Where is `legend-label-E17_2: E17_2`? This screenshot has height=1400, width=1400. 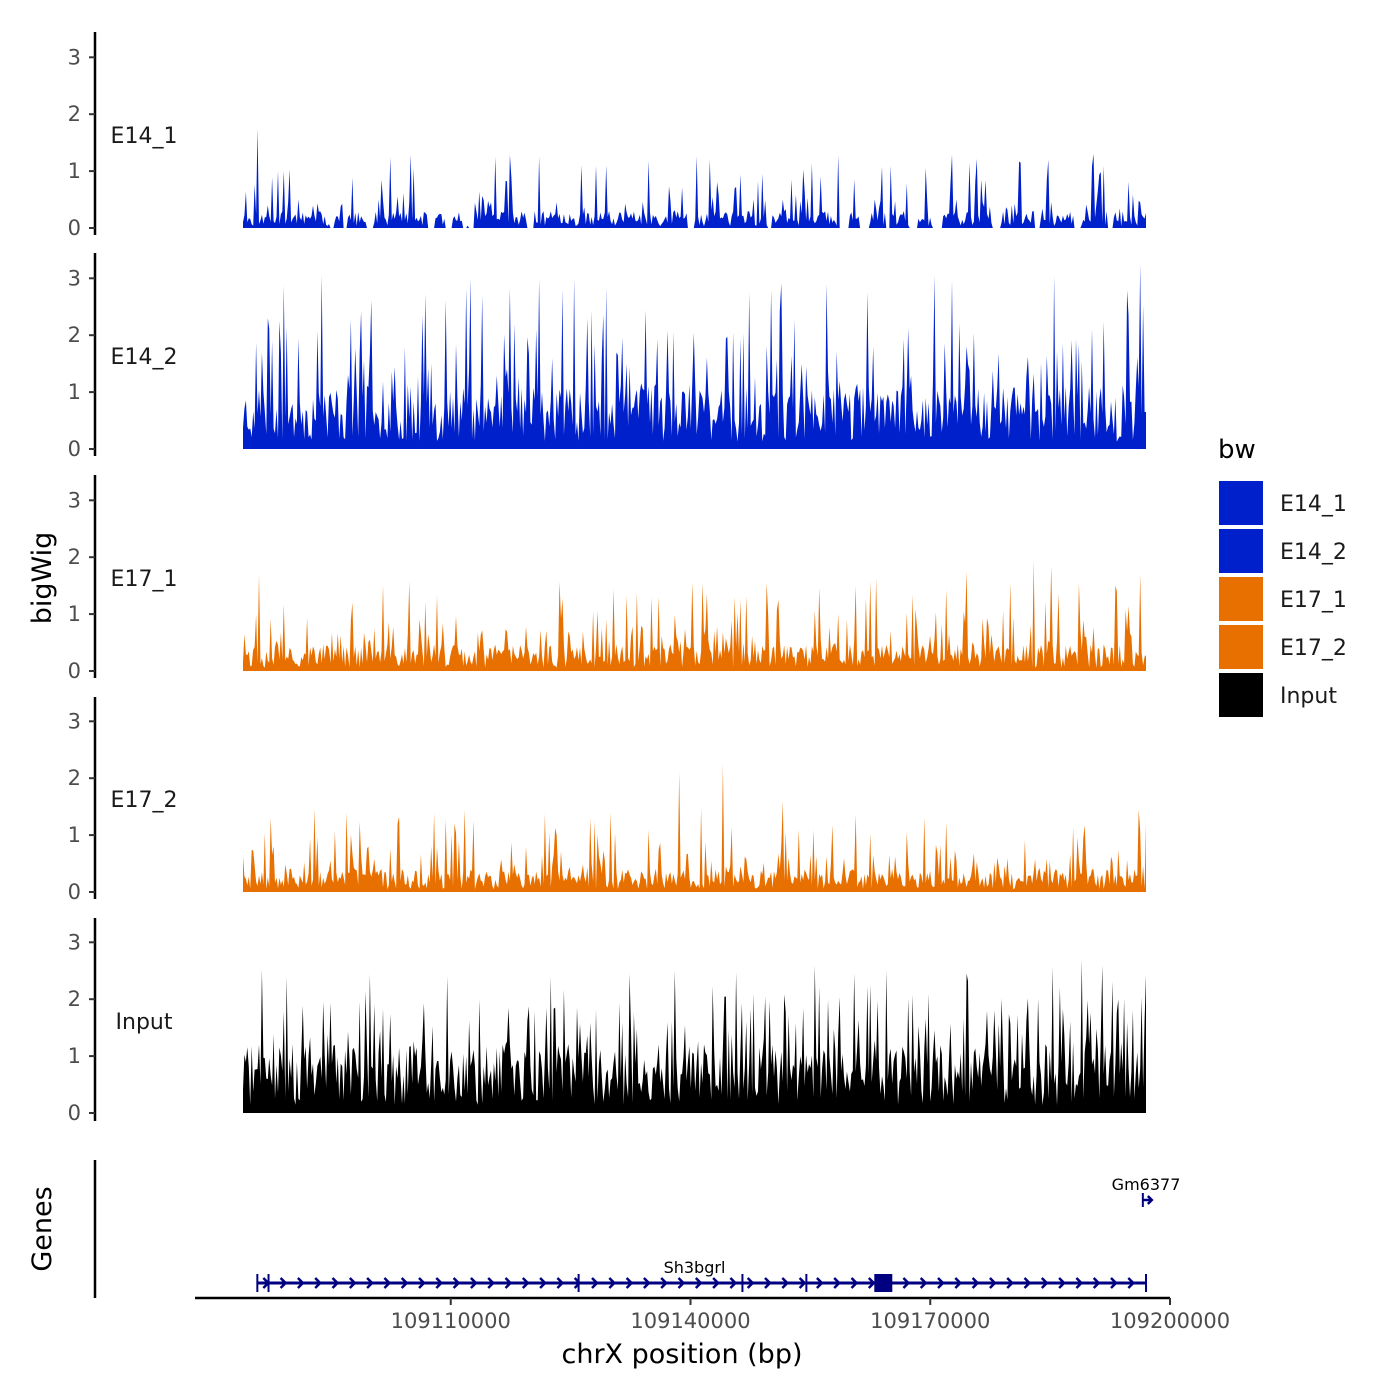 legend-label-E17_2: E17_2 is located at coordinates (1313, 648).